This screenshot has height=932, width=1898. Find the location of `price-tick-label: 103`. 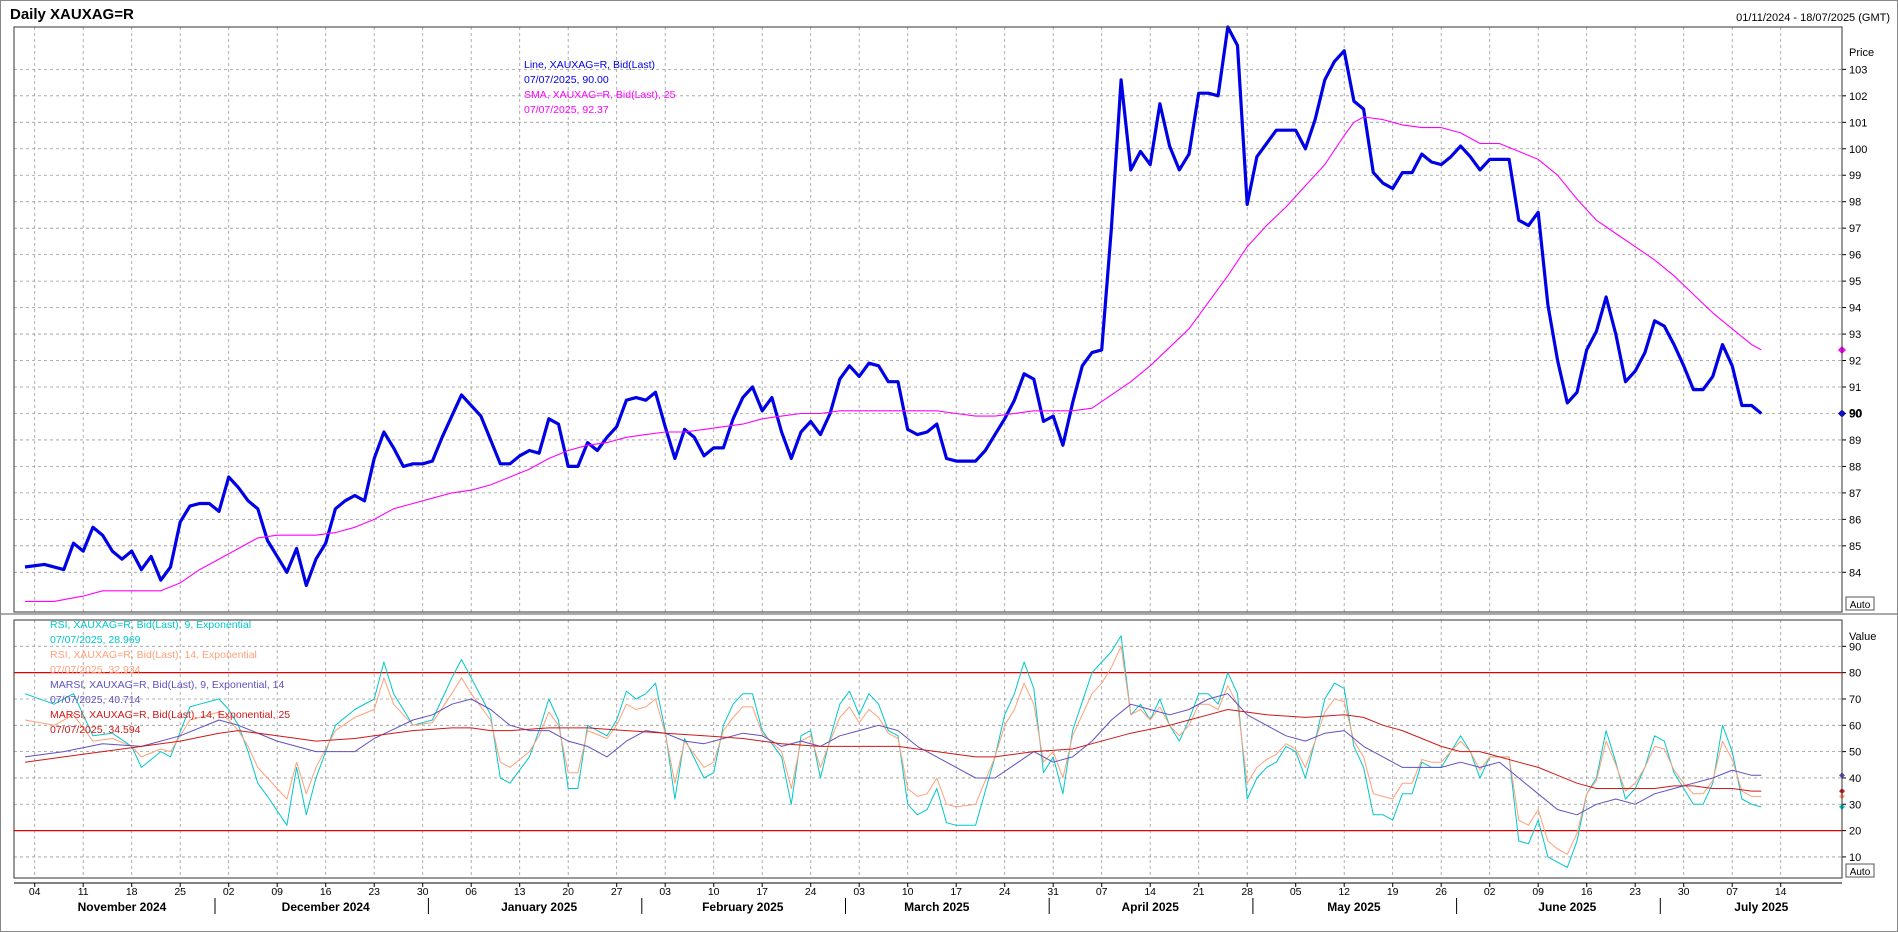

price-tick-label: 103 is located at coordinates (1858, 70).